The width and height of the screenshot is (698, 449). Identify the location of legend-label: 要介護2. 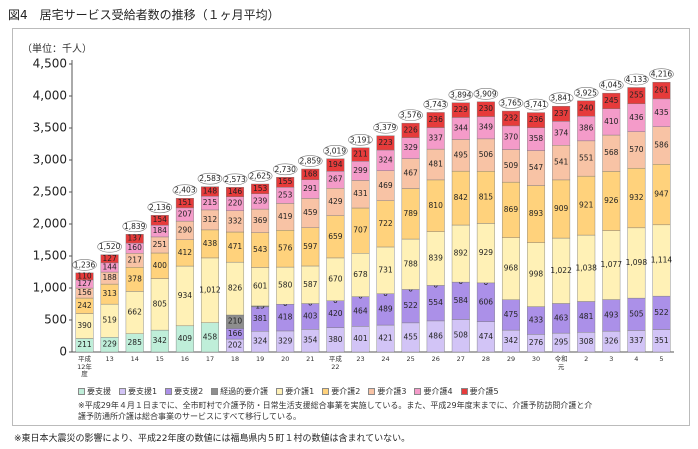
(346, 391).